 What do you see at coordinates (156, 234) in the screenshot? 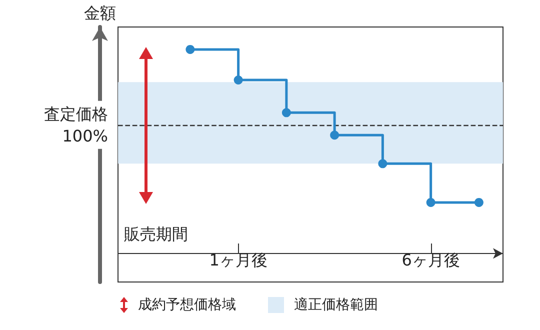
I see `x-axis-title: 販売期間` at bounding box center [156, 234].